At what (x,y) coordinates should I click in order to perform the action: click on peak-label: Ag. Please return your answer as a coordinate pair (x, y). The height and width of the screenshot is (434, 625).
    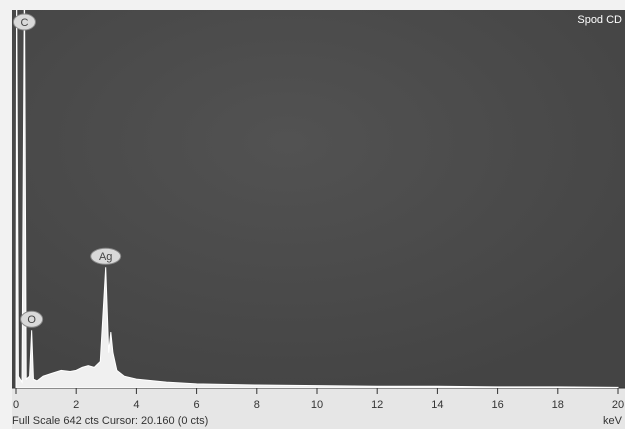
    Looking at the image, I should click on (106, 256).